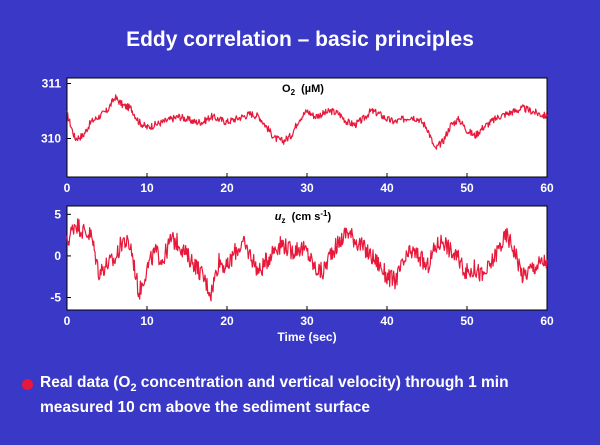 This screenshot has width=600, height=445. What do you see at coordinates (57, 214) in the screenshot?
I see `y-tick-label: 5` at bounding box center [57, 214].